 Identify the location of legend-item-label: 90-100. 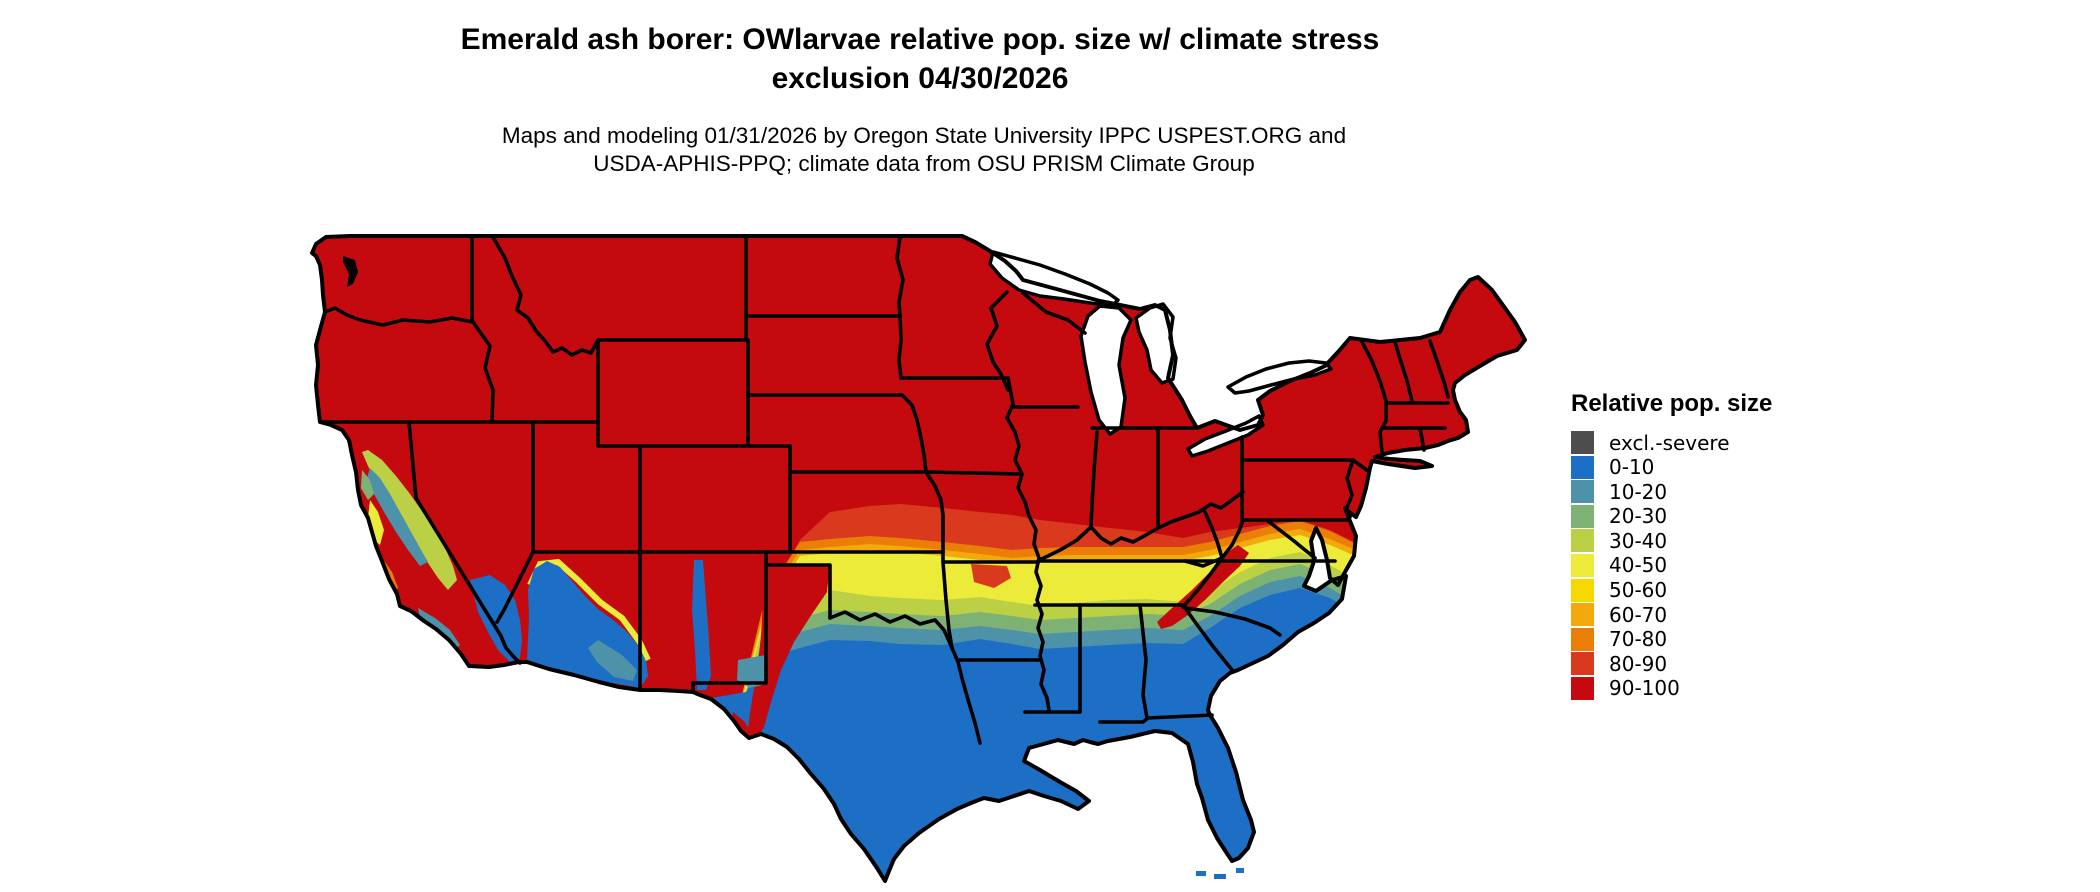
(1644, 688).